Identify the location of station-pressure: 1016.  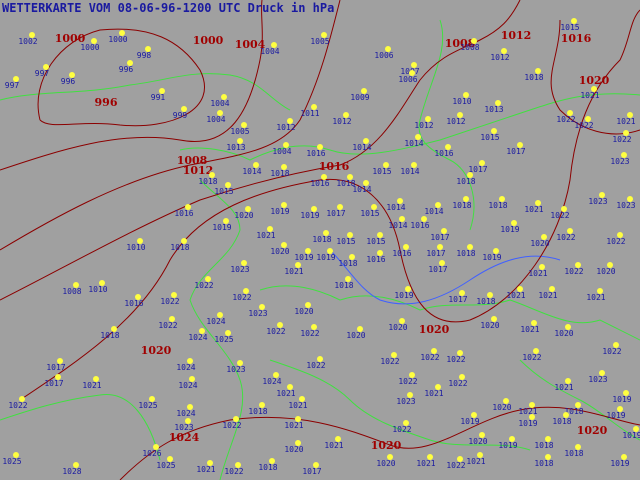
(315, 153).